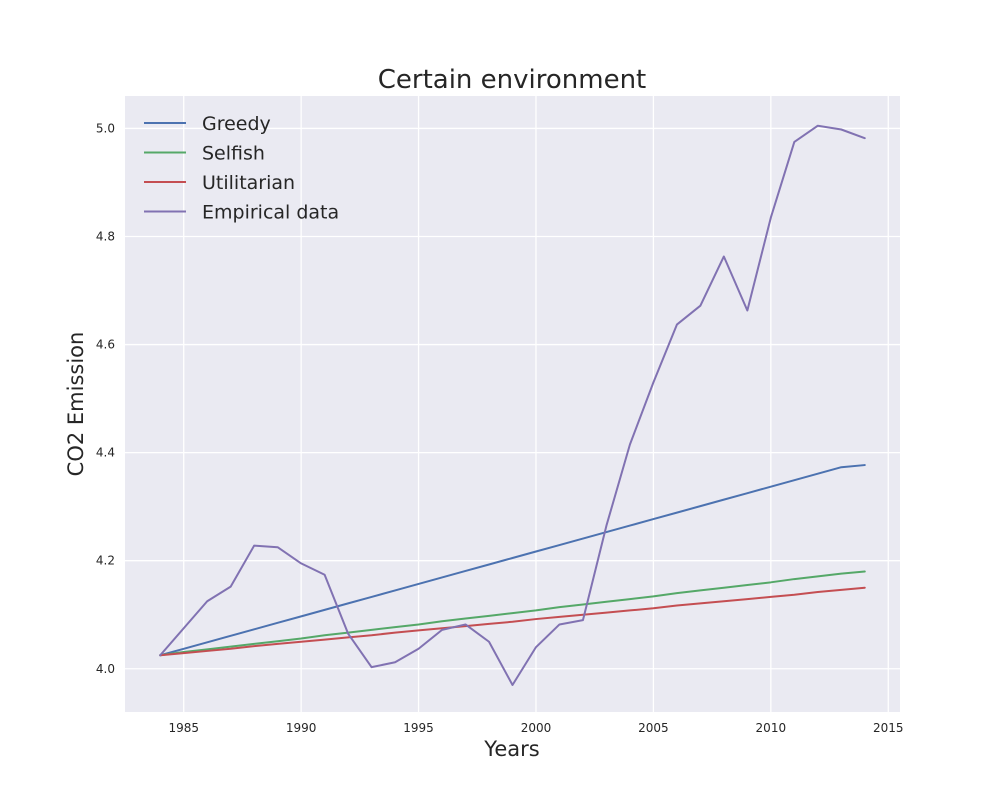 The image size is (1000, 800). Describe the element at coordinates (105, 128) in the screenshot. I see `y-tick-label: 5.0` at that location.